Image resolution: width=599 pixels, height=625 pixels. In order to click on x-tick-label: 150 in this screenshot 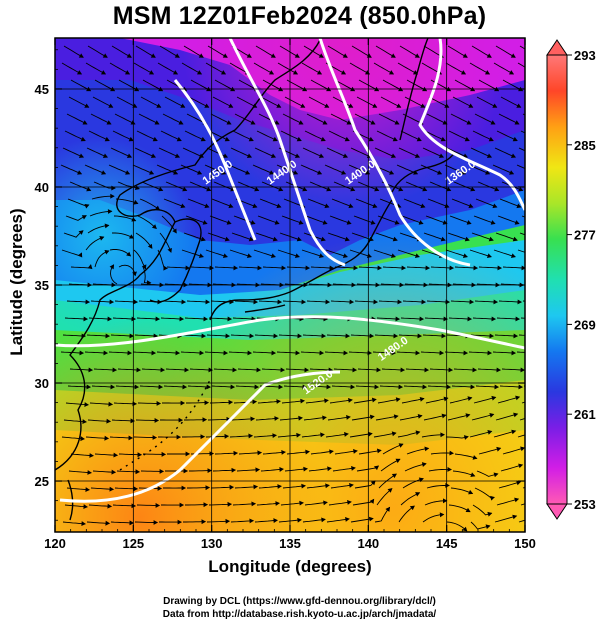, I will do `click(525, 543)`.